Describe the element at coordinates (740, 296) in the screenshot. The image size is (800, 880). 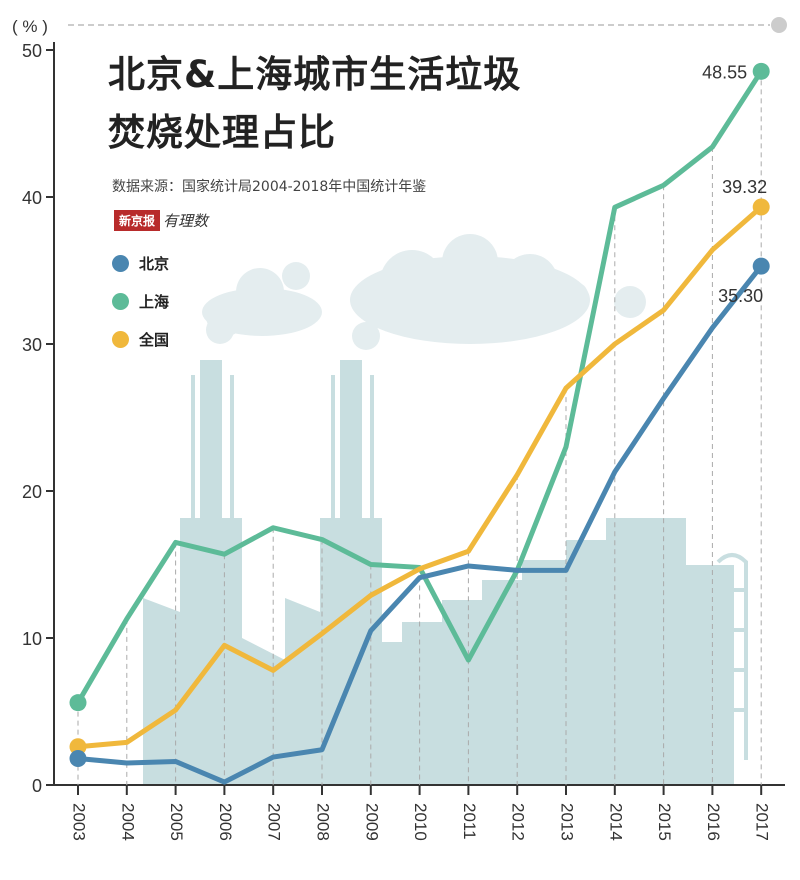
I see `end-value-label: 35.30` at that location.